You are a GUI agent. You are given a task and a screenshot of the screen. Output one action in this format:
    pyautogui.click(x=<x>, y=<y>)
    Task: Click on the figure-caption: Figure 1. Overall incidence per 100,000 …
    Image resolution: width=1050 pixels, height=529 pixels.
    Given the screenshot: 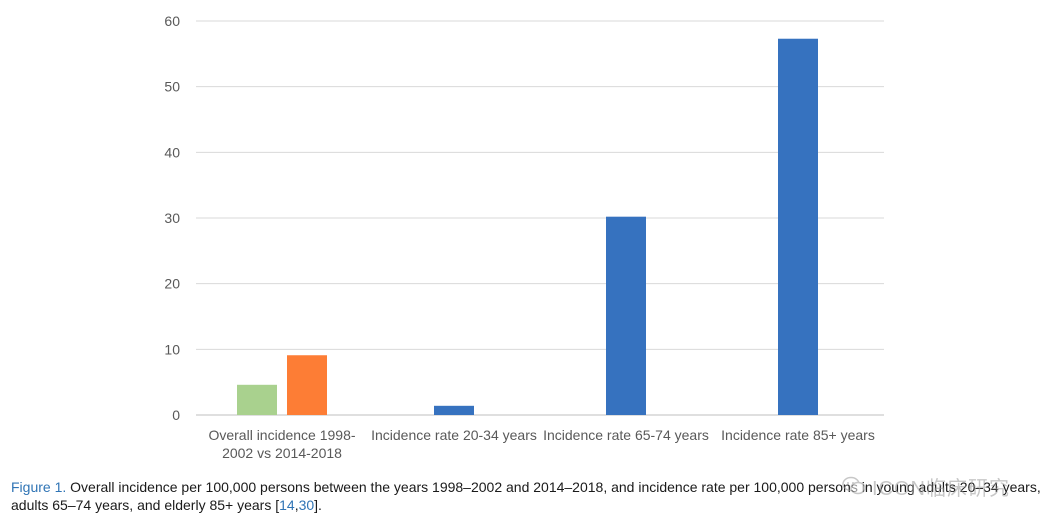 What is the action you would take?
    pyautogui.click(x=526, y=496)
    